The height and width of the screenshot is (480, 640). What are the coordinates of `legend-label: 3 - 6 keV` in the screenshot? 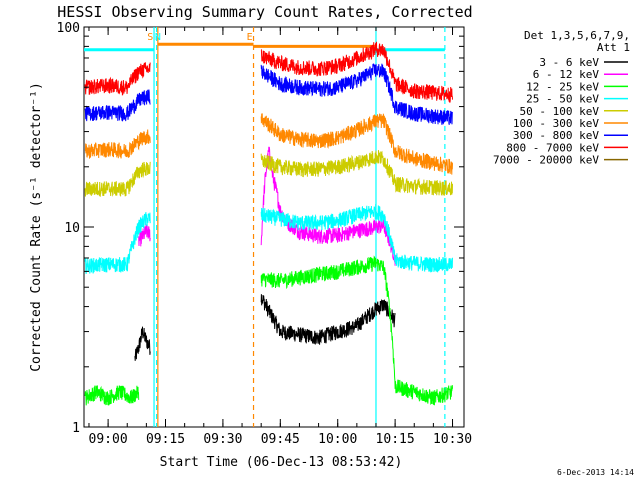 It's located at (569, 62).